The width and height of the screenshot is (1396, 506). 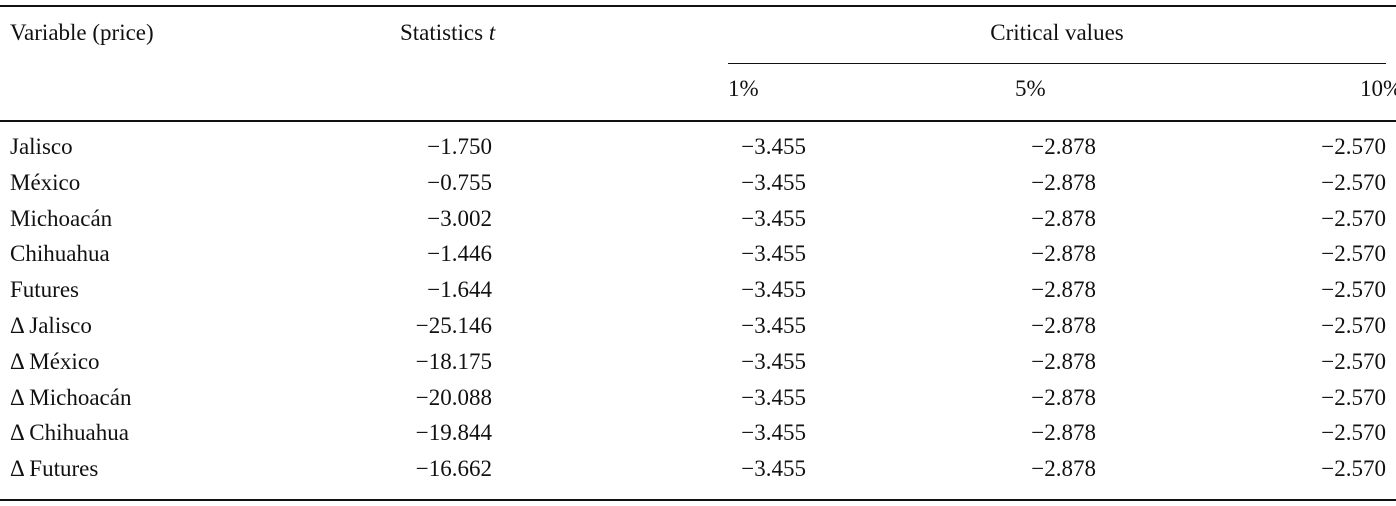 I want to click on header-critical: Critical values, so click(x=1057, y=32).